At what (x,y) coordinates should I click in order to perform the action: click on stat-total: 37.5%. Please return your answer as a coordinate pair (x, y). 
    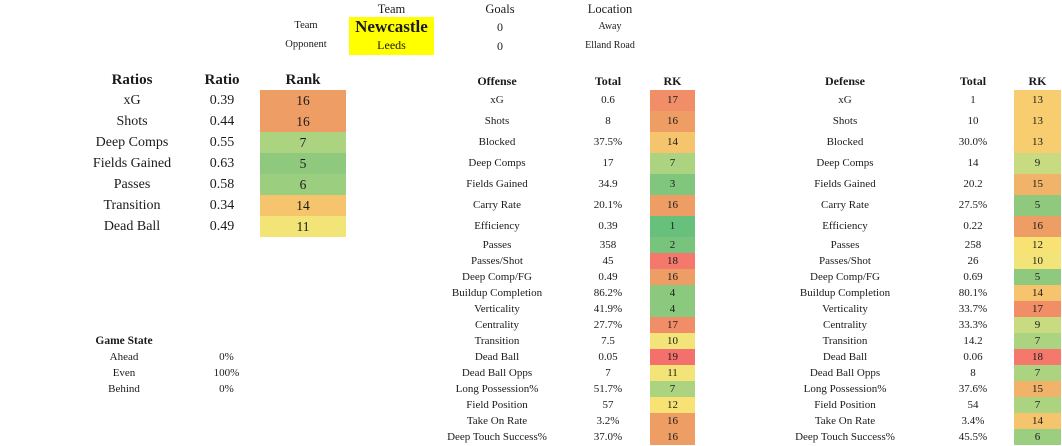
    Looking at the image, I should click on (608, 142).